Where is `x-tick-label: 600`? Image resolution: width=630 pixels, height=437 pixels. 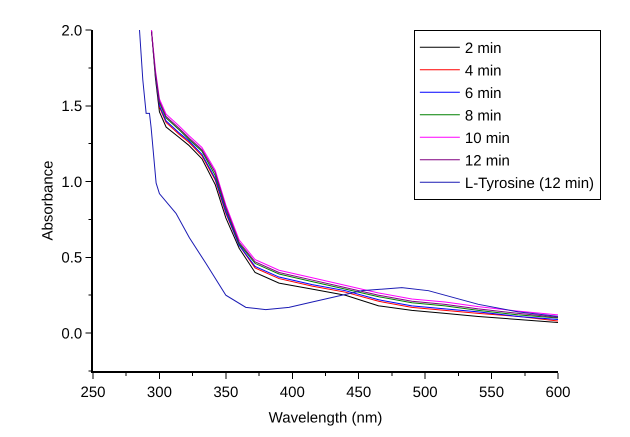 x-tick-label: 600 is located at coordinates (558, 392).